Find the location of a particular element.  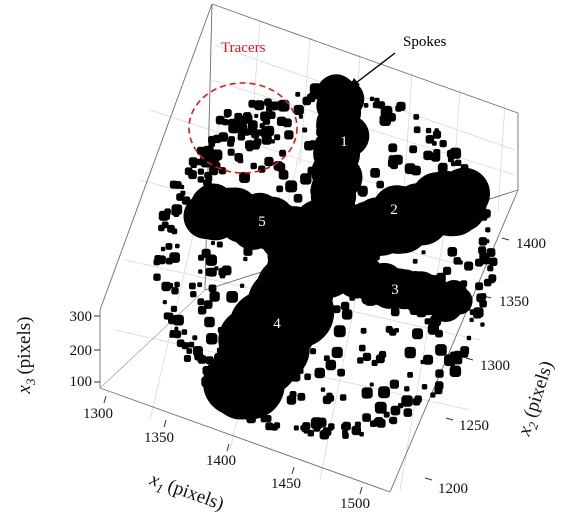

x1-tick is located at coordinates (105, 399).